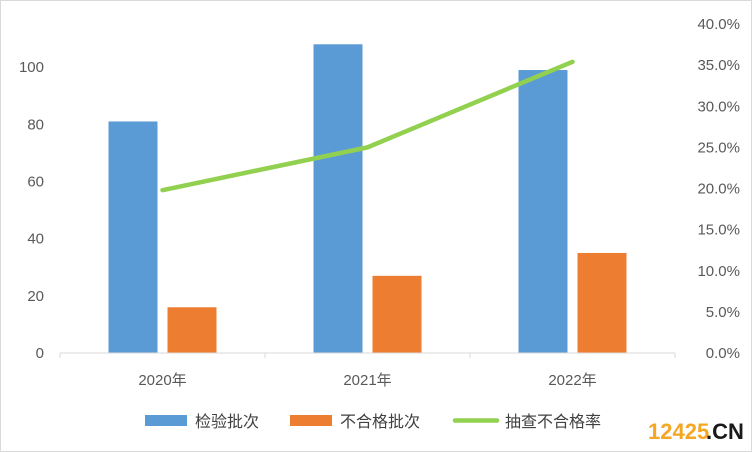 The width and height of the screenshot is (752, 452). I want to click on left-tick-label: 60, so click(35, 182).